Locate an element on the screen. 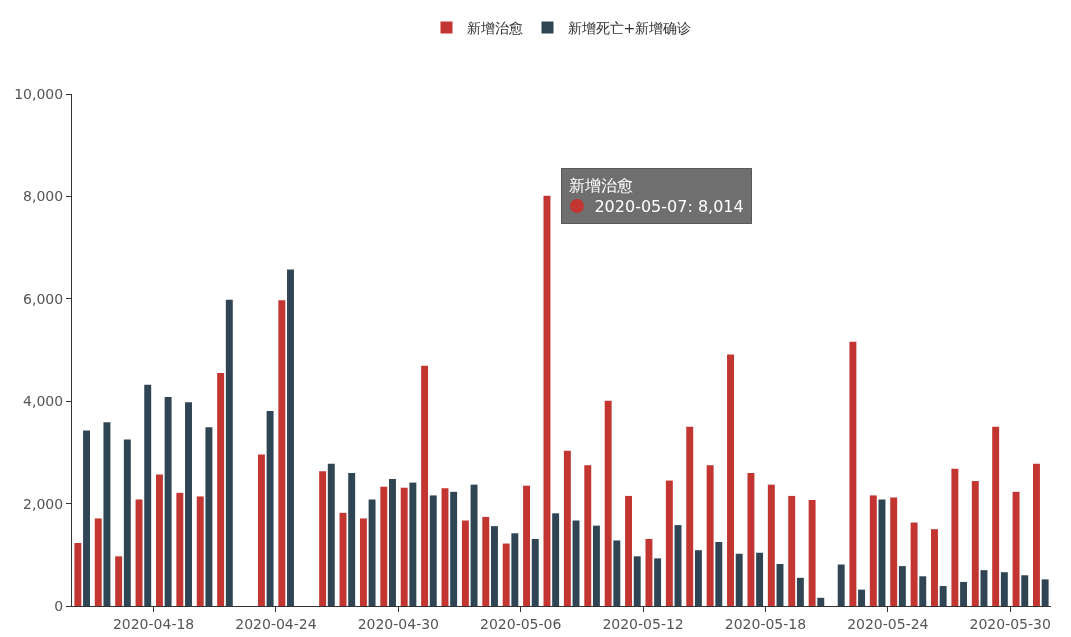 This screenshot has width=1071, height=637. legend-label: 新增治愈 is located at coordinates (494, 27).